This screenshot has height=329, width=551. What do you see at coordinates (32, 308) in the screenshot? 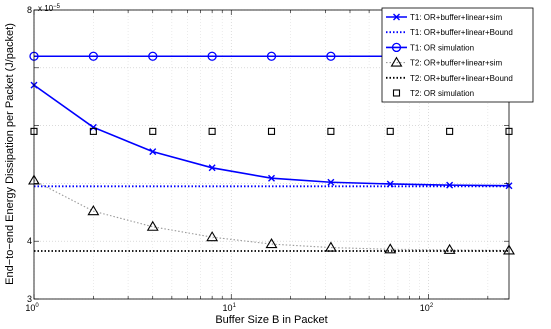
I see `x-tick-label: 100` at bounding box center [32, 308].